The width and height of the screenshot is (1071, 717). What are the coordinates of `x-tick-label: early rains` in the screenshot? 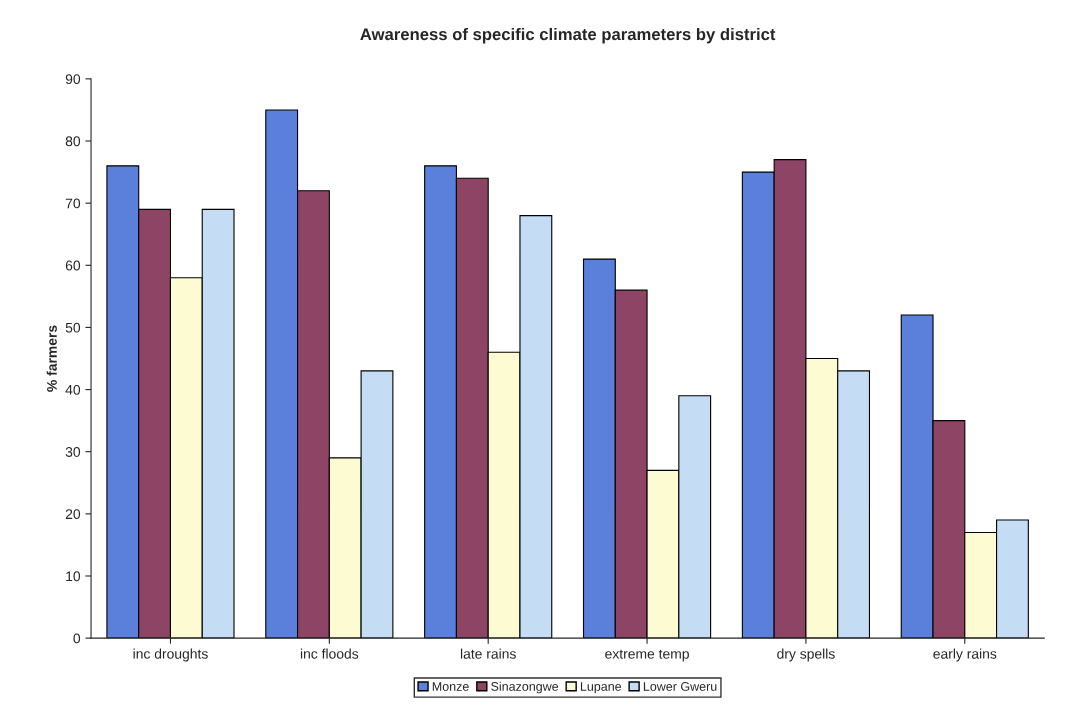 It's located at (965, 655).